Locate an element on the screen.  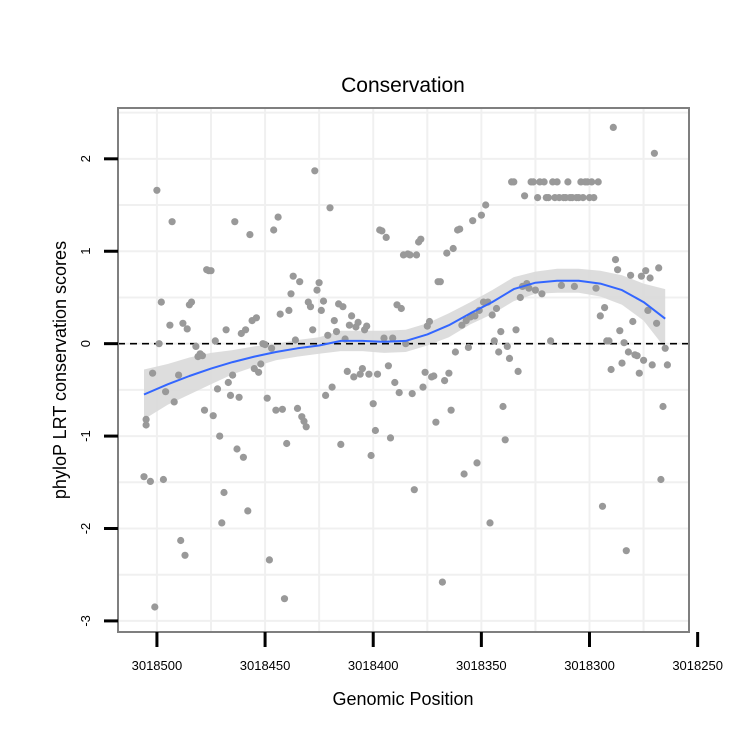
x-tick-label: 3018400 is located at coordinates (373, 665).